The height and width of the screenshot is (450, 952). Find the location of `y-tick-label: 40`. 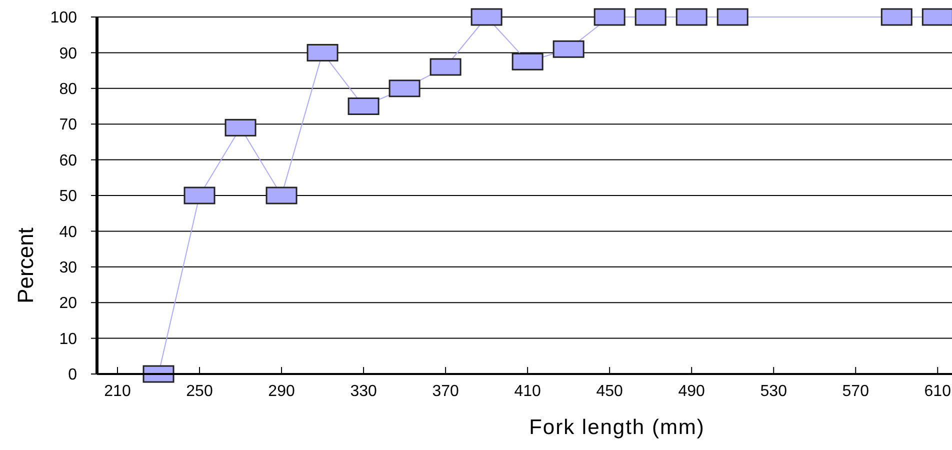

y-tick-label: 40 is located at coordinates (68, 232).